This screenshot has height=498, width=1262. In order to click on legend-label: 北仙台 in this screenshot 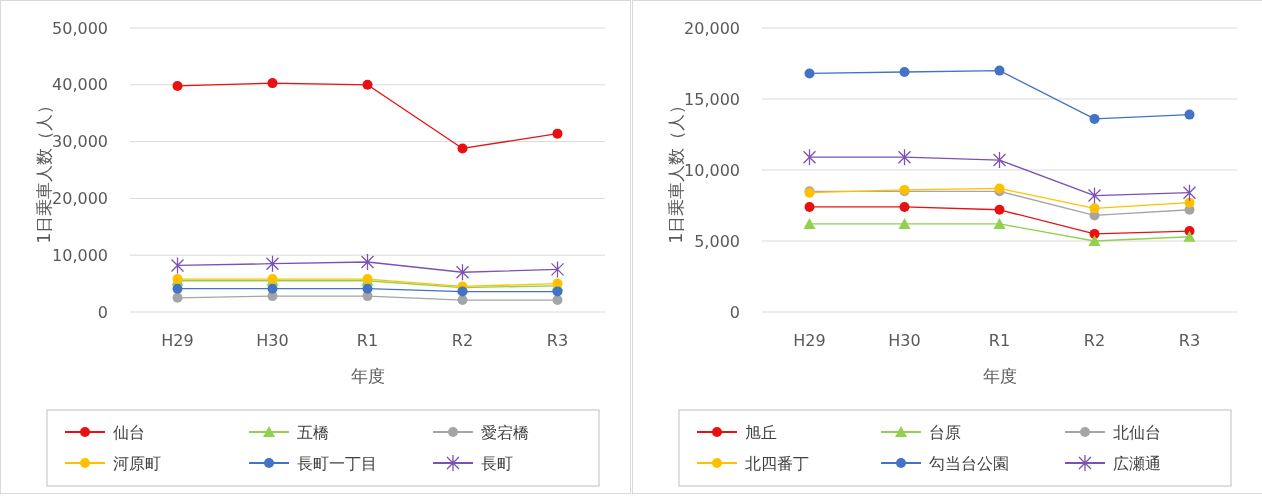, I will do `click(1137, 432)`.